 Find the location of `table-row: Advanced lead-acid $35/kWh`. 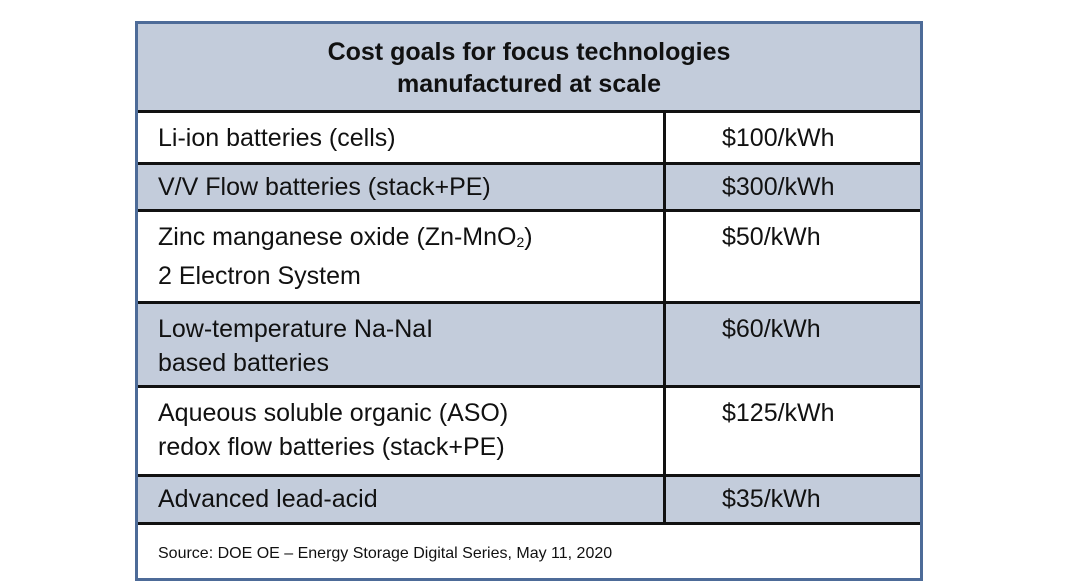

table-row: Advanced lead-acid $35/kWh is located at coordinates (529, 501).